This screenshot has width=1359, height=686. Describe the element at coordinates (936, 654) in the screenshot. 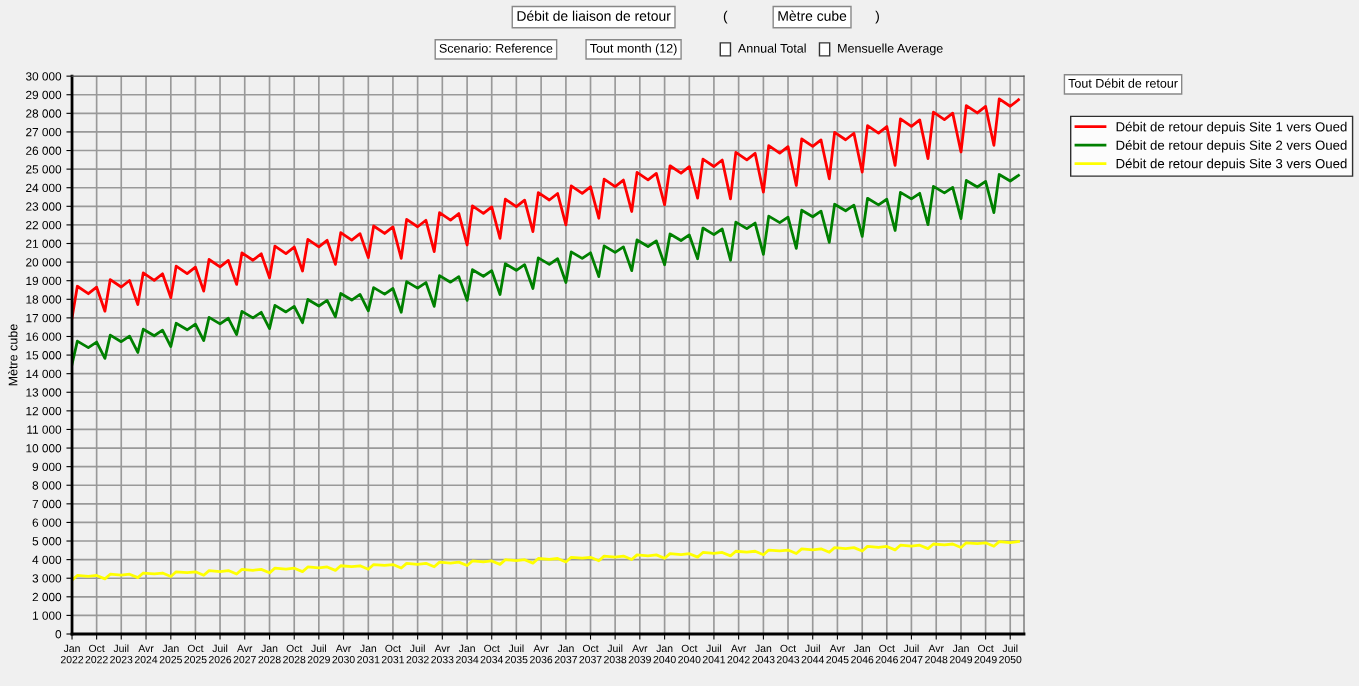

I see `x-tick-label: Avr 2048` at that location.